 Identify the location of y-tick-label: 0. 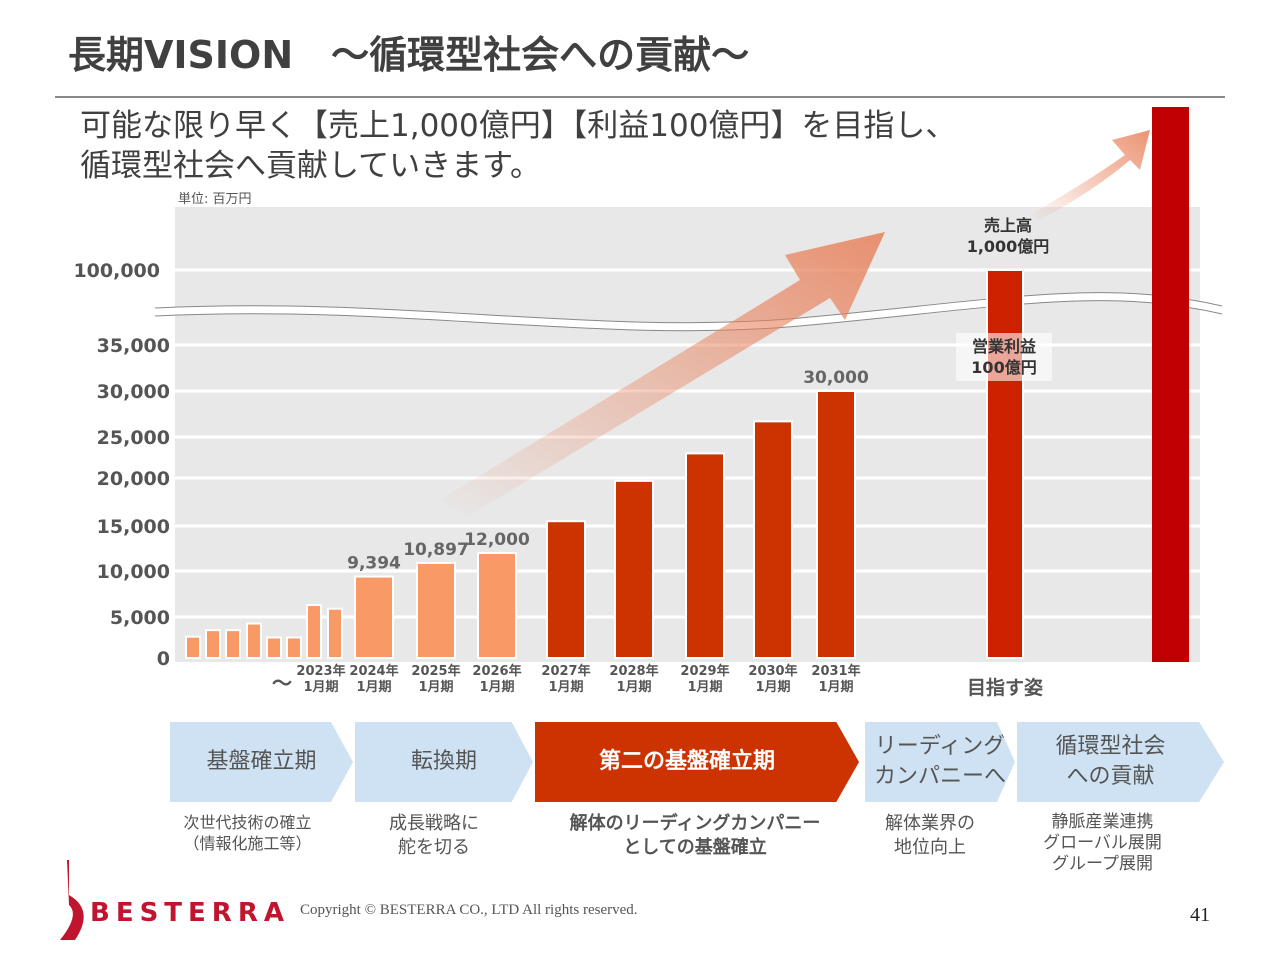
(163, 659).